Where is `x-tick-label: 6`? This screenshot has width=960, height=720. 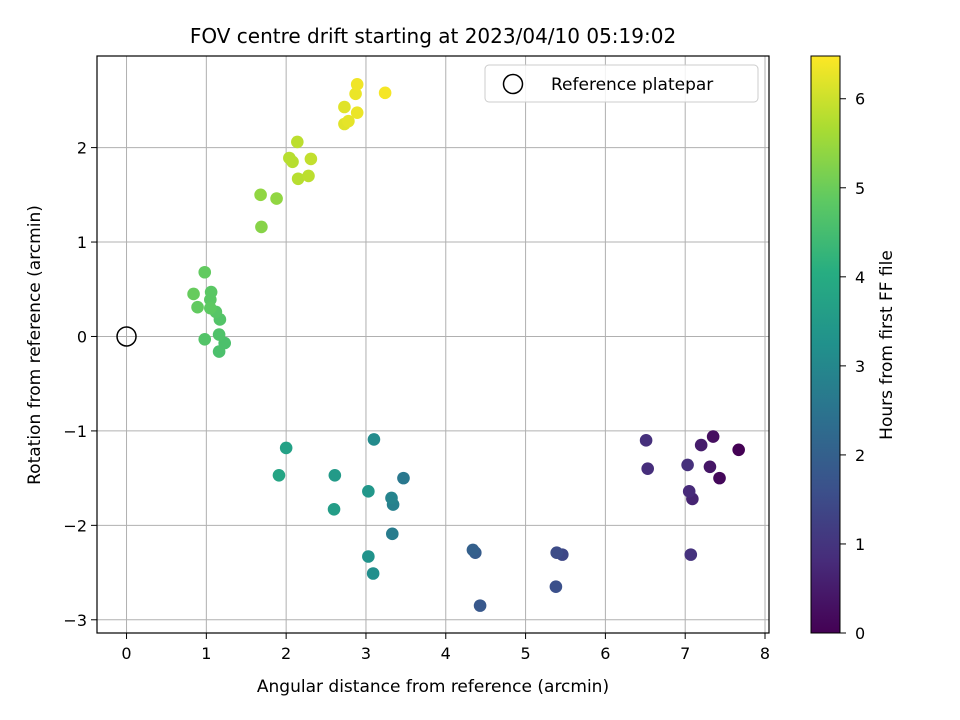
x-tick-label: 6 is located at coordinates (605, 653).